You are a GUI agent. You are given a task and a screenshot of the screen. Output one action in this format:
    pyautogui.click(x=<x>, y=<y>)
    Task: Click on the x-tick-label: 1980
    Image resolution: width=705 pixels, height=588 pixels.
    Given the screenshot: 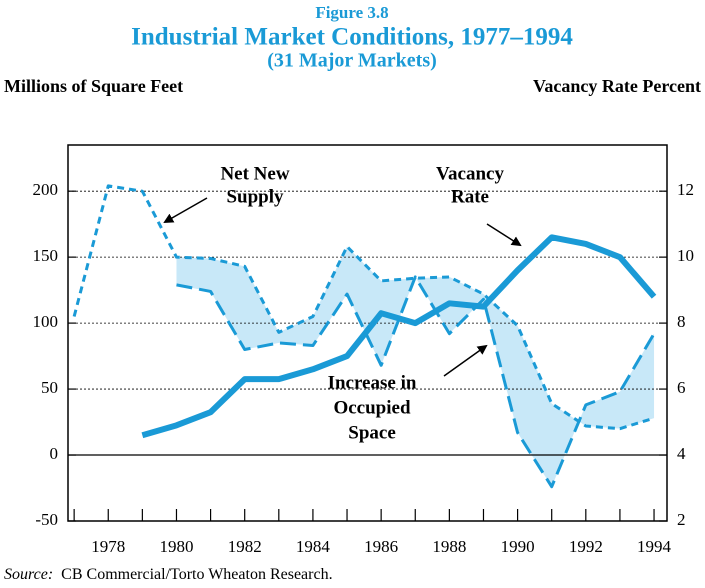 What is the action you would take?
    pyautogui.click(x=176, y=546)
    